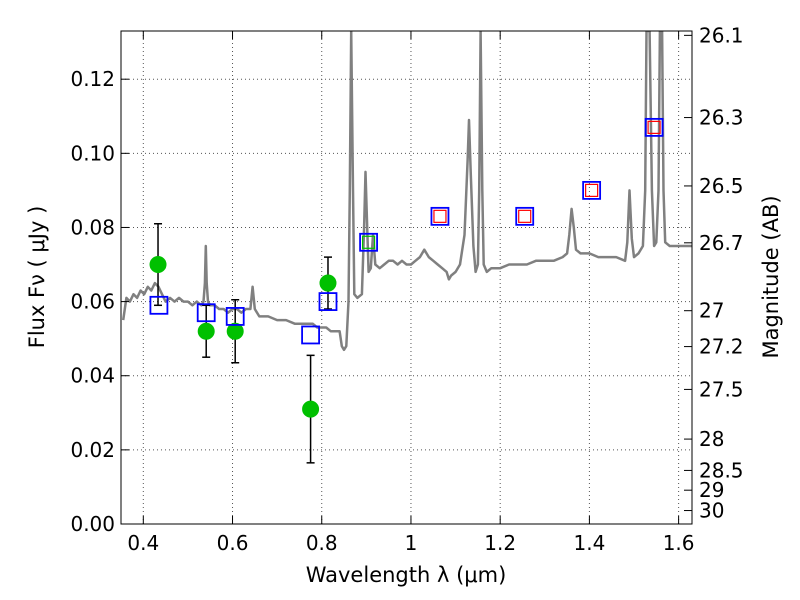 The height and width of the screenshot is (600, 800). I want to click on y-tick-label: 0.10, so click(92, 153).